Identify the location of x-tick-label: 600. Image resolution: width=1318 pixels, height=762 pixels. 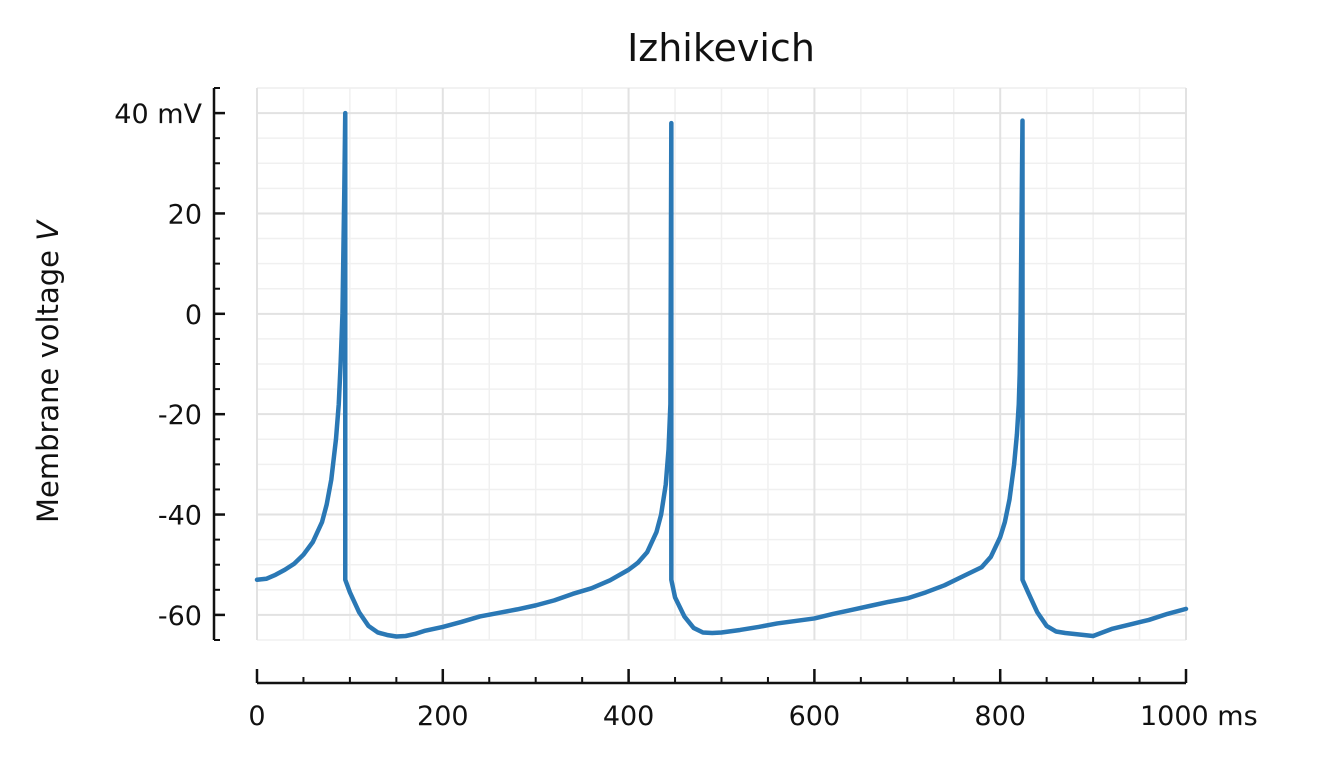
(815, 716).